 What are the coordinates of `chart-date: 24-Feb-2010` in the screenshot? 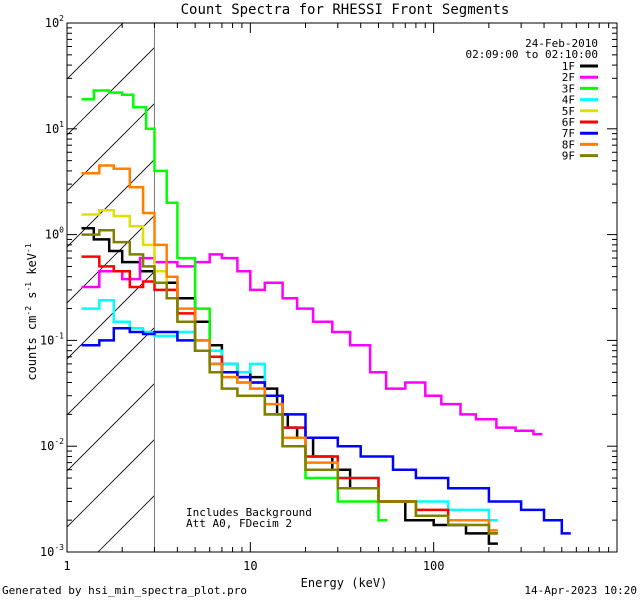 It's located at (561, 43).